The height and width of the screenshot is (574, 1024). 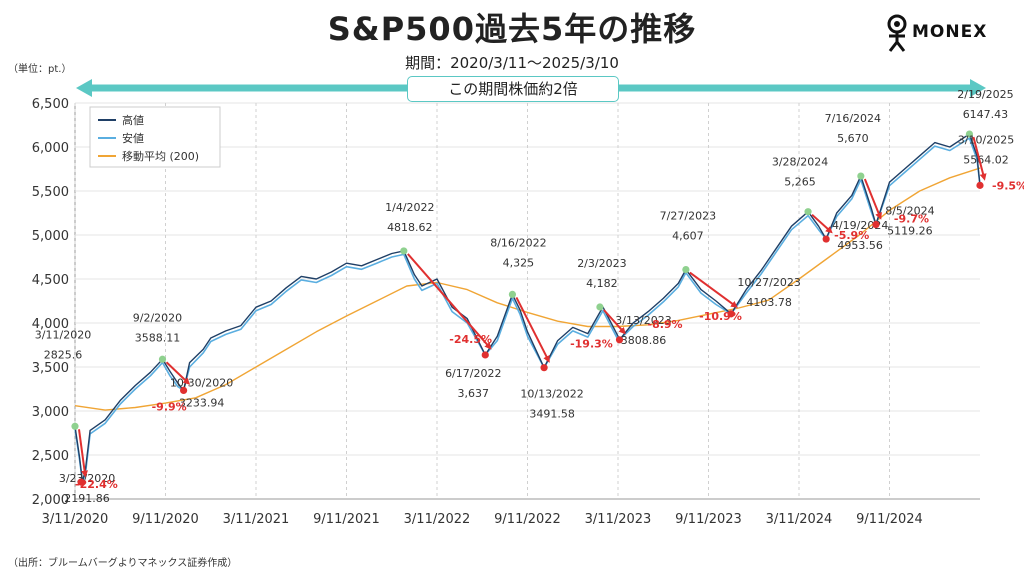 What do you see at coordinates (518, 242) in the screenshot?
I see `annotation-date: 8/16/2022` at bounding box center [518, 242].